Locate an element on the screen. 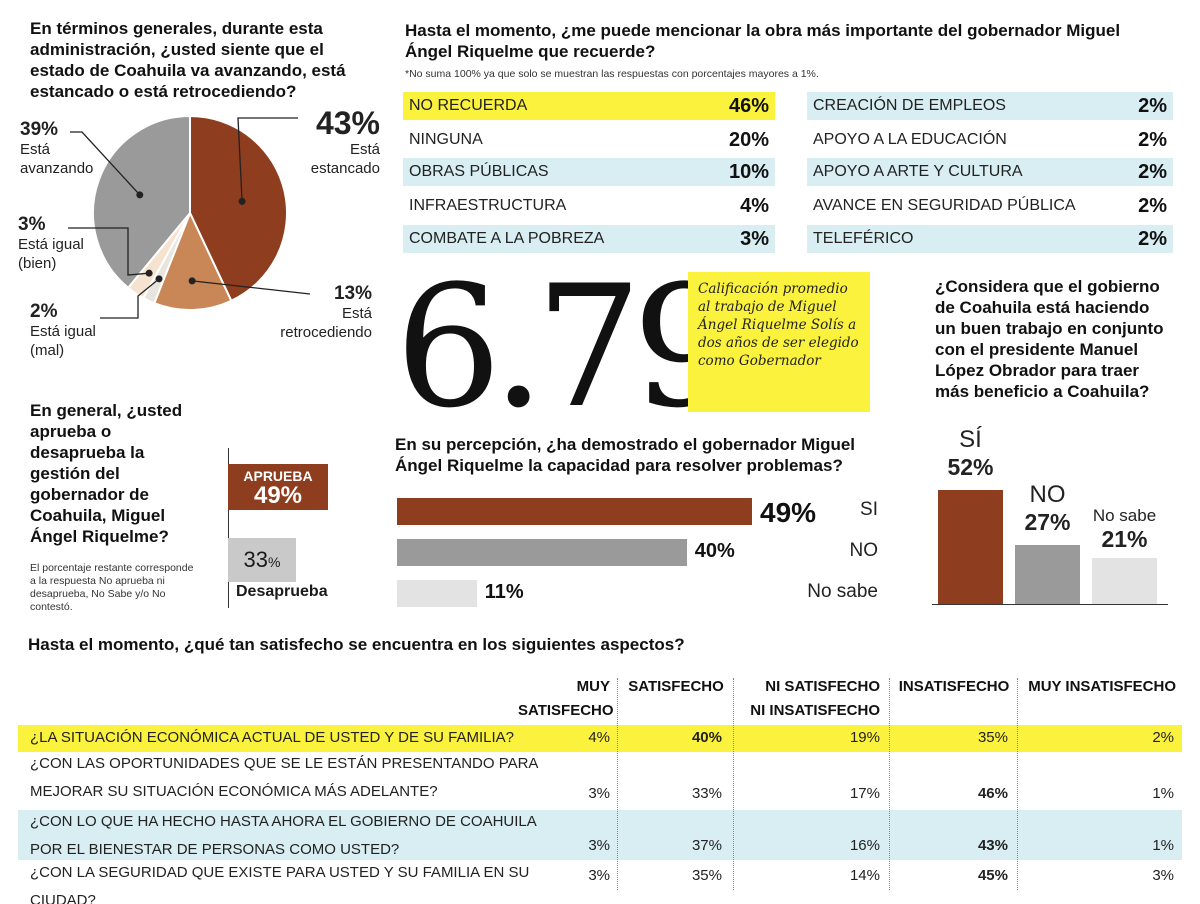  hbar-value-label: 40% is located at coordinates (714, 551).